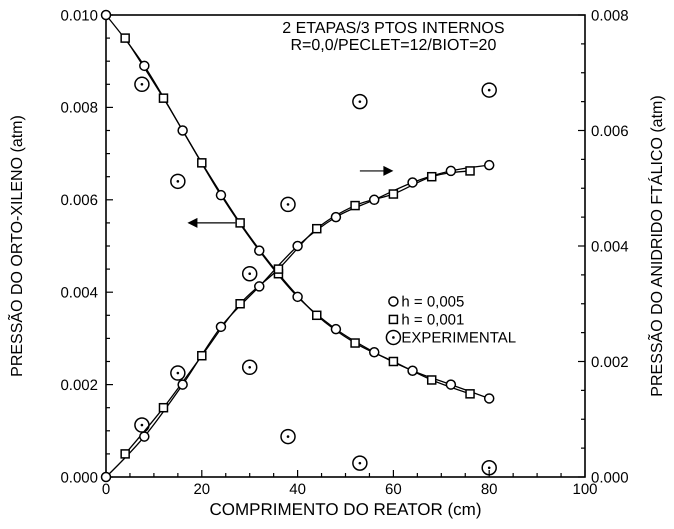 The image size is (674, 529). I want to click on y-tick-label: 0.000, so click(79, 477).